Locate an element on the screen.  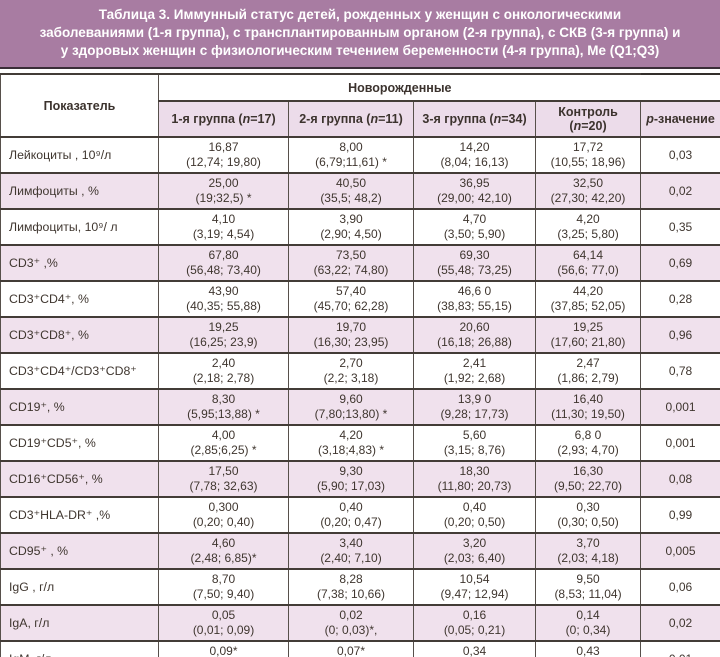
iqr-value: (5,95;13,88) * is located at coordinates (223, 414).